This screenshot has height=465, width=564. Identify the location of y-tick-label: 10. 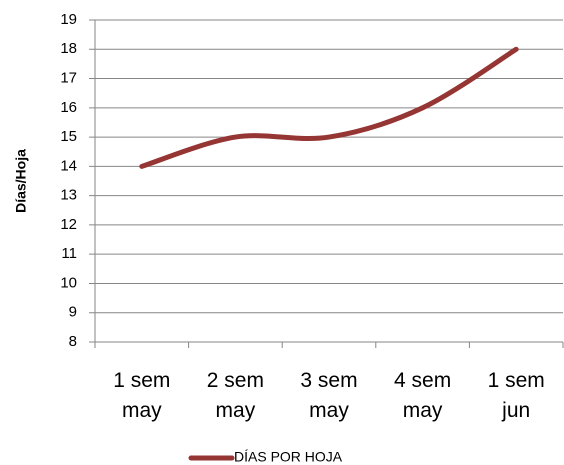
(68, 282).